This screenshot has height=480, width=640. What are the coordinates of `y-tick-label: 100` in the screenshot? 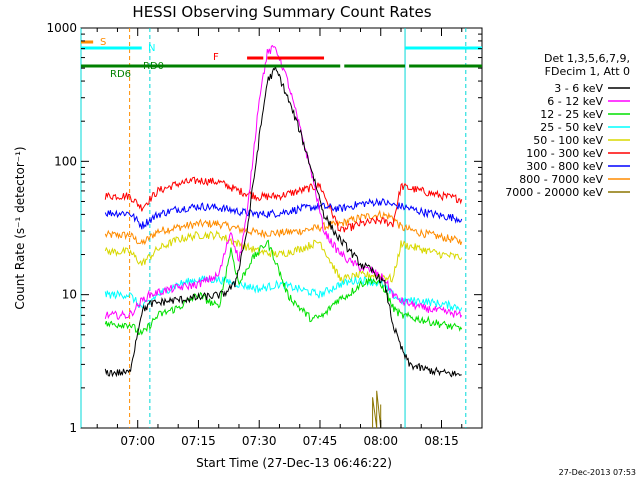 It's located at (65, 161).